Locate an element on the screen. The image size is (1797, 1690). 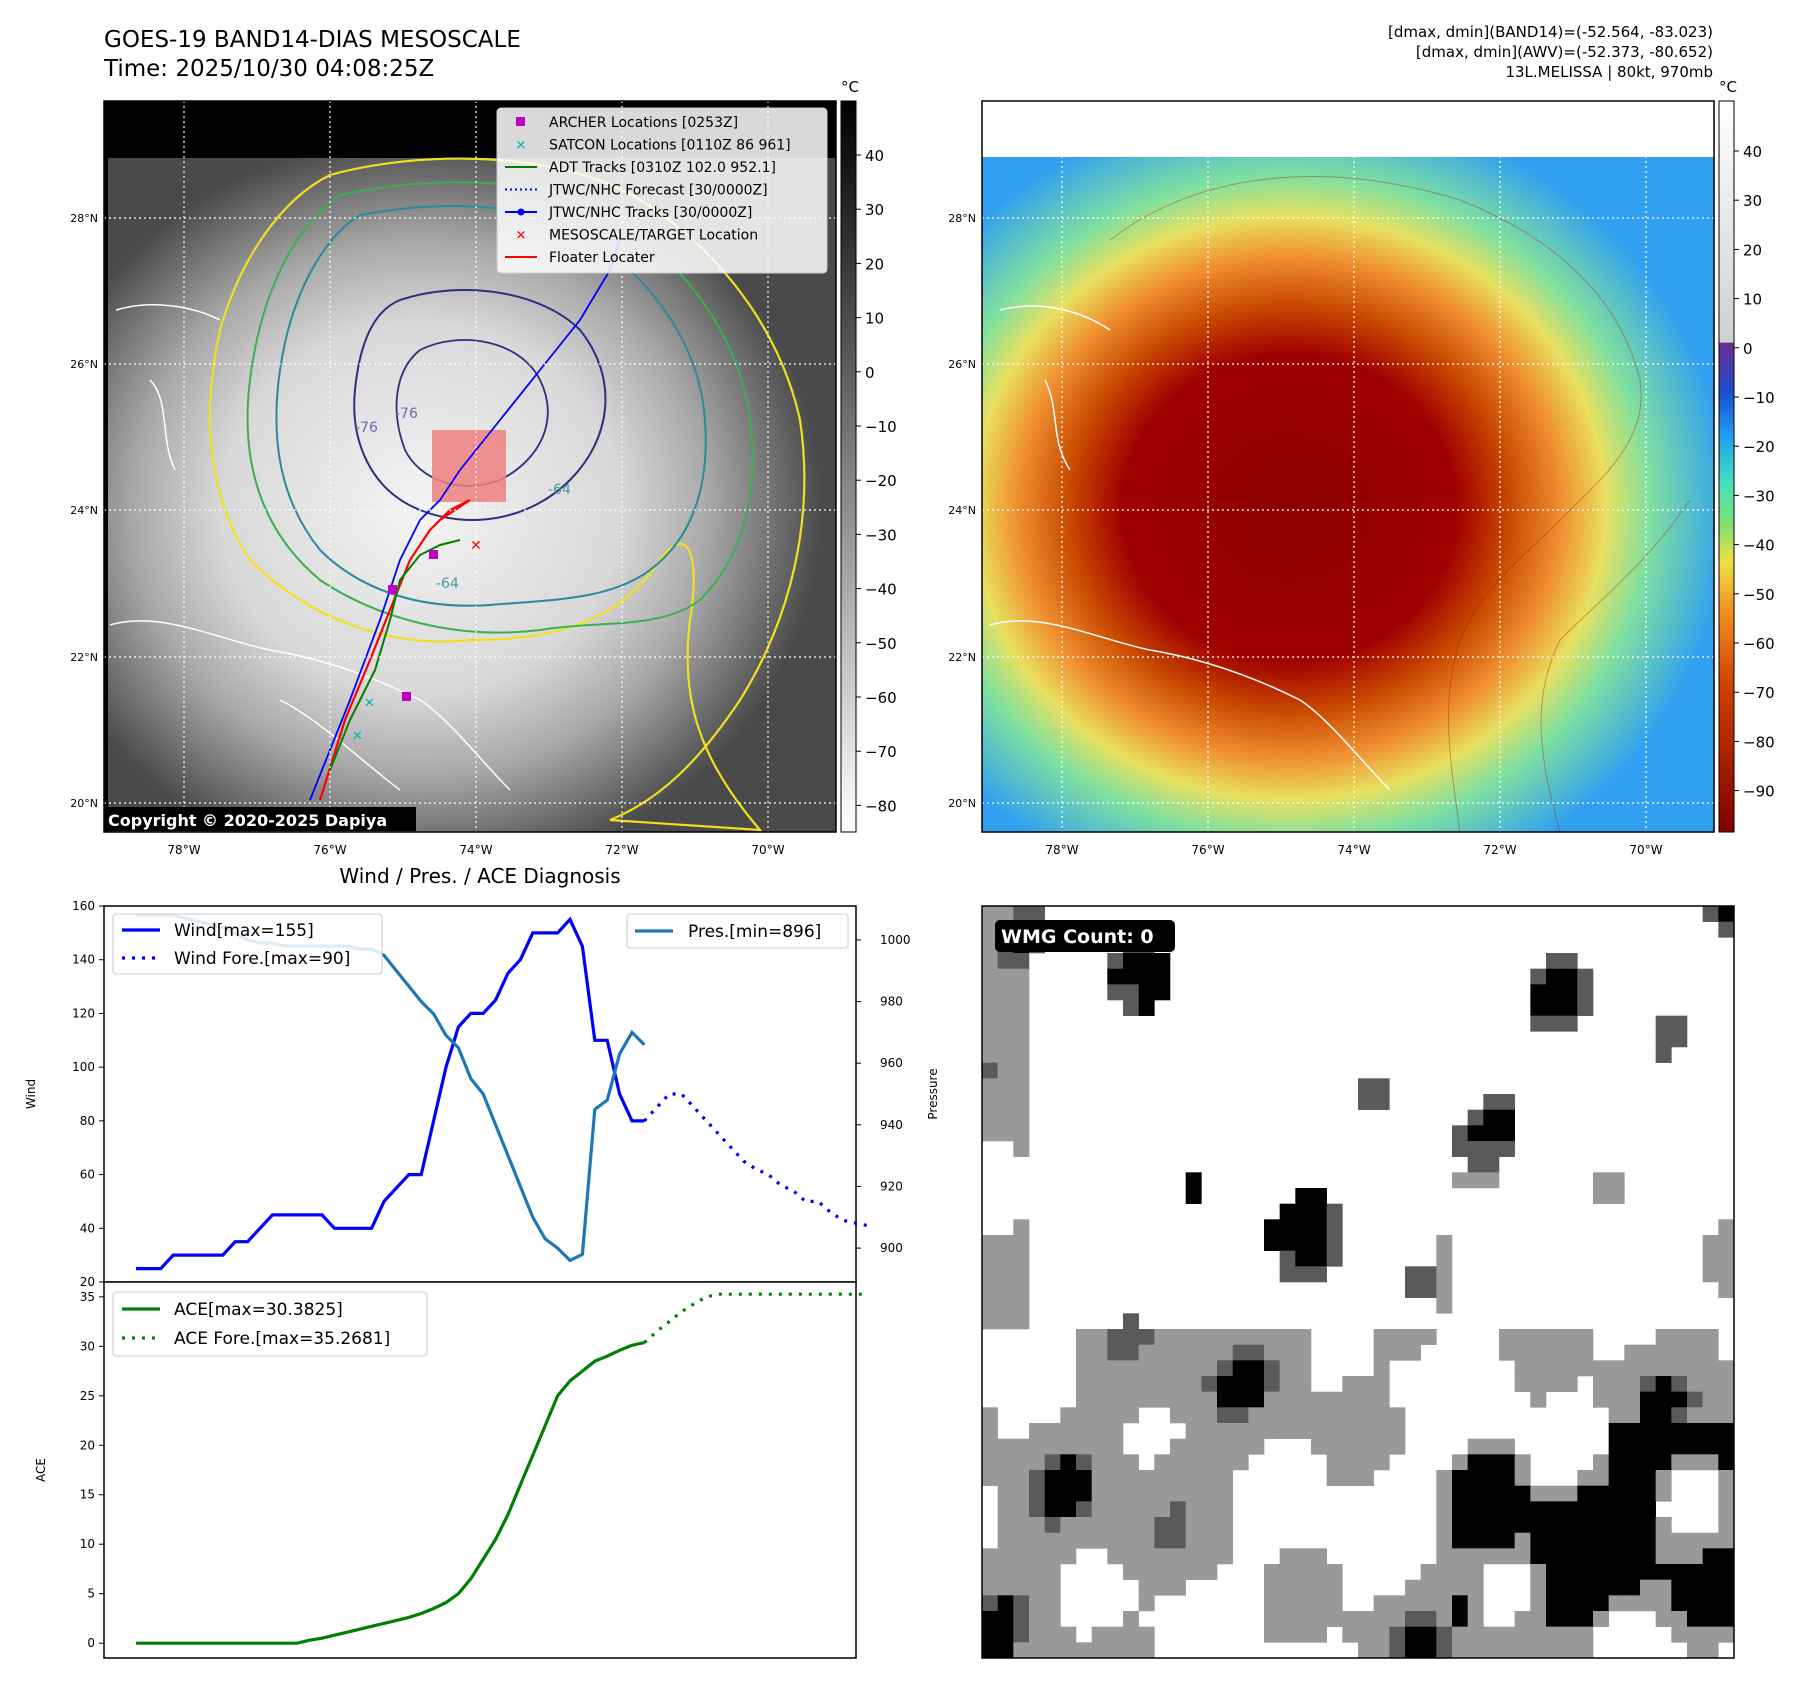
y-tick-label-right: 960 is located at coordinates (891, 1063).